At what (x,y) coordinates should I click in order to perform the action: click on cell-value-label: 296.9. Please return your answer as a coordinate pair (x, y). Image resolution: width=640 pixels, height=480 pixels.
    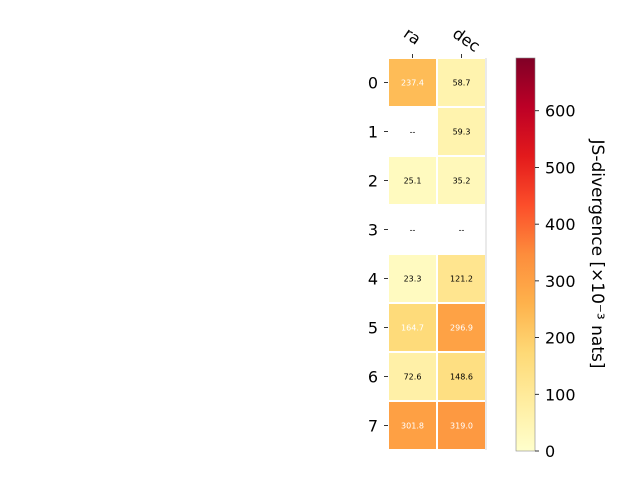
    Looking at the image, I should click on (461, 328).